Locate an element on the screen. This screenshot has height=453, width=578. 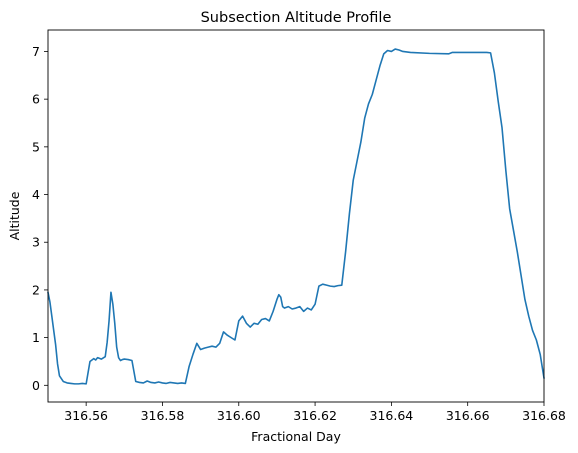
y-axis-title: Altitude is located at coordinates (14, 215).